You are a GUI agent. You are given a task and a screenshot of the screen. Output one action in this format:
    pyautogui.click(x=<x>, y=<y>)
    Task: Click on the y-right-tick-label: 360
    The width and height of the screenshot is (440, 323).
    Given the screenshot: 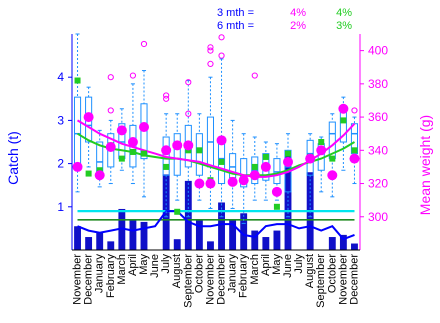 What is the action you would take?
    pyautogui.click(x=378, y=117)
    